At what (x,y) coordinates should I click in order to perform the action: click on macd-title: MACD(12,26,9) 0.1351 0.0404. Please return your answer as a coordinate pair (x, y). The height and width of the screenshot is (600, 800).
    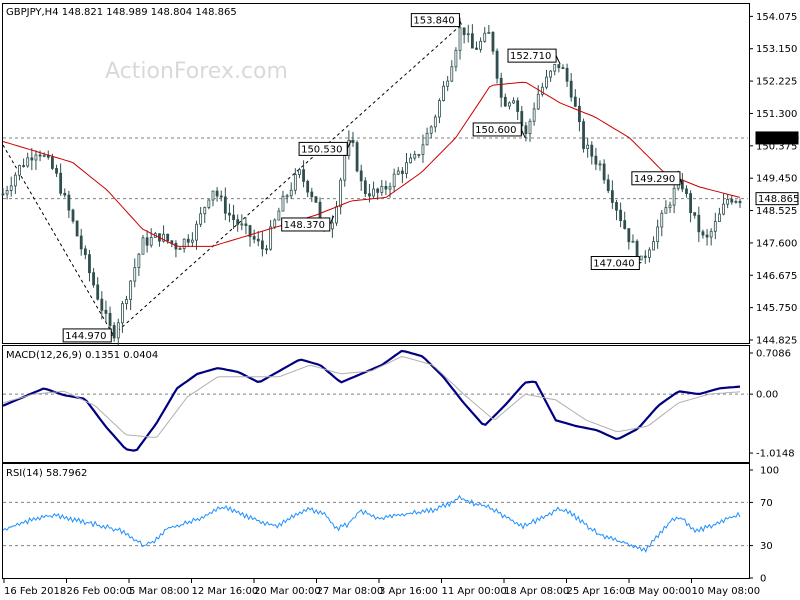
    Looking at the image, I should click on (82, 355).